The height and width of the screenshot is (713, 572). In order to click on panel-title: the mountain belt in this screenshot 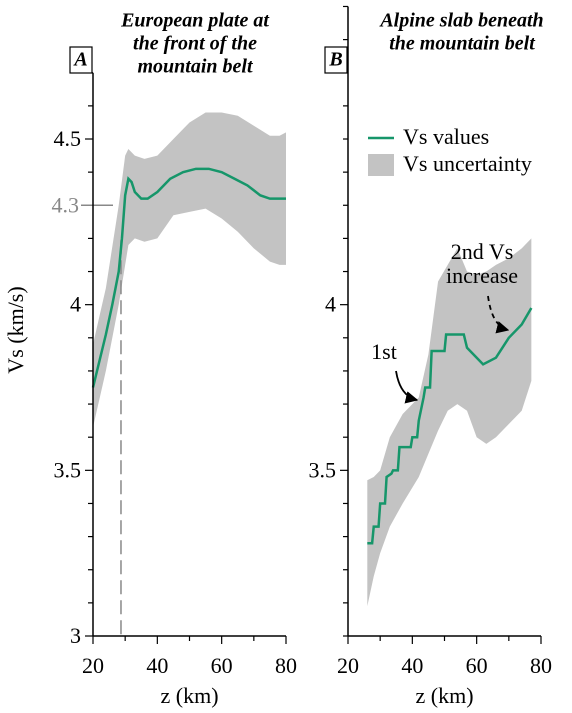, I will do `click(462, 44)`.